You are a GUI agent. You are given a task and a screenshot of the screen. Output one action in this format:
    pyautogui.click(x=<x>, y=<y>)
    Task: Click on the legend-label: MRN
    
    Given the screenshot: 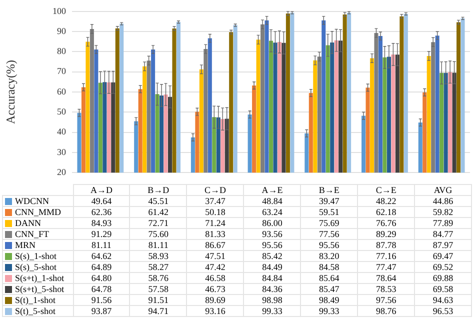 What is the action you would take?
    pyautogui.click(x=37, y=245)
    